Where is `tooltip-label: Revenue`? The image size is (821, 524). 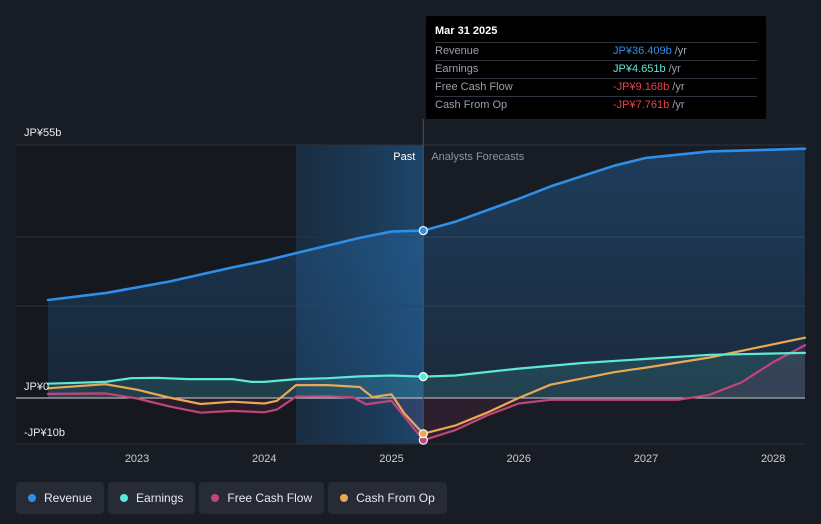
tooltip-label: Revenue is located at coordinates (457, 51).